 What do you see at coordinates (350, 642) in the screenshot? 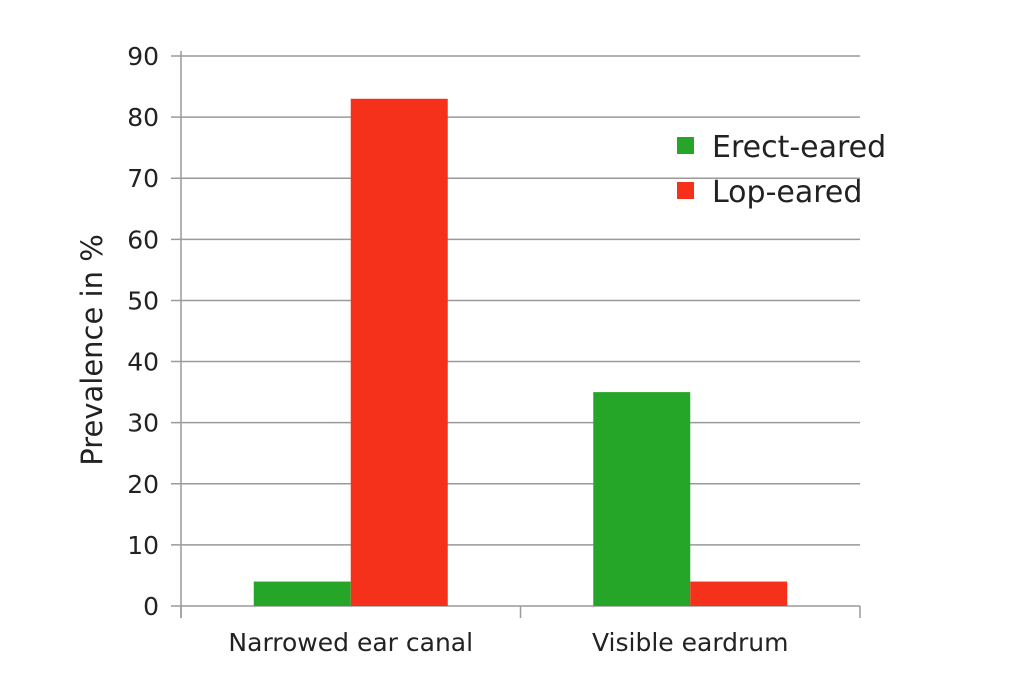
I see `x-tick-label: Narrowed ear canal` at bounding box center [350, 642].